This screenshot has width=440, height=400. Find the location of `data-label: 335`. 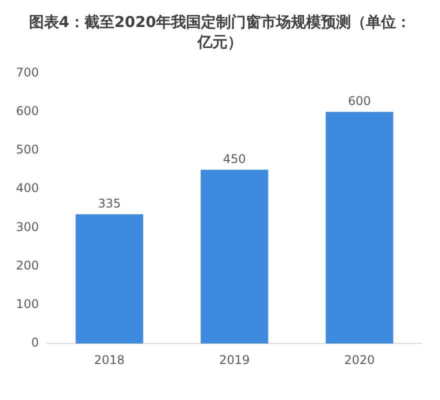

data-label: 335 is located at coordinates (109, 203).